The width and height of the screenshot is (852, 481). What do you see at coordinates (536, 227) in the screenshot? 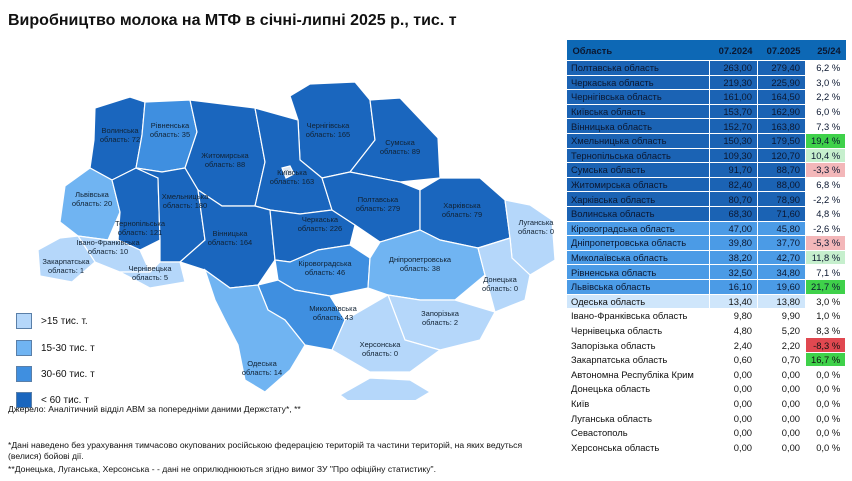
I see `map-label: Луганська область: 0` at bounding box center [536, 227].